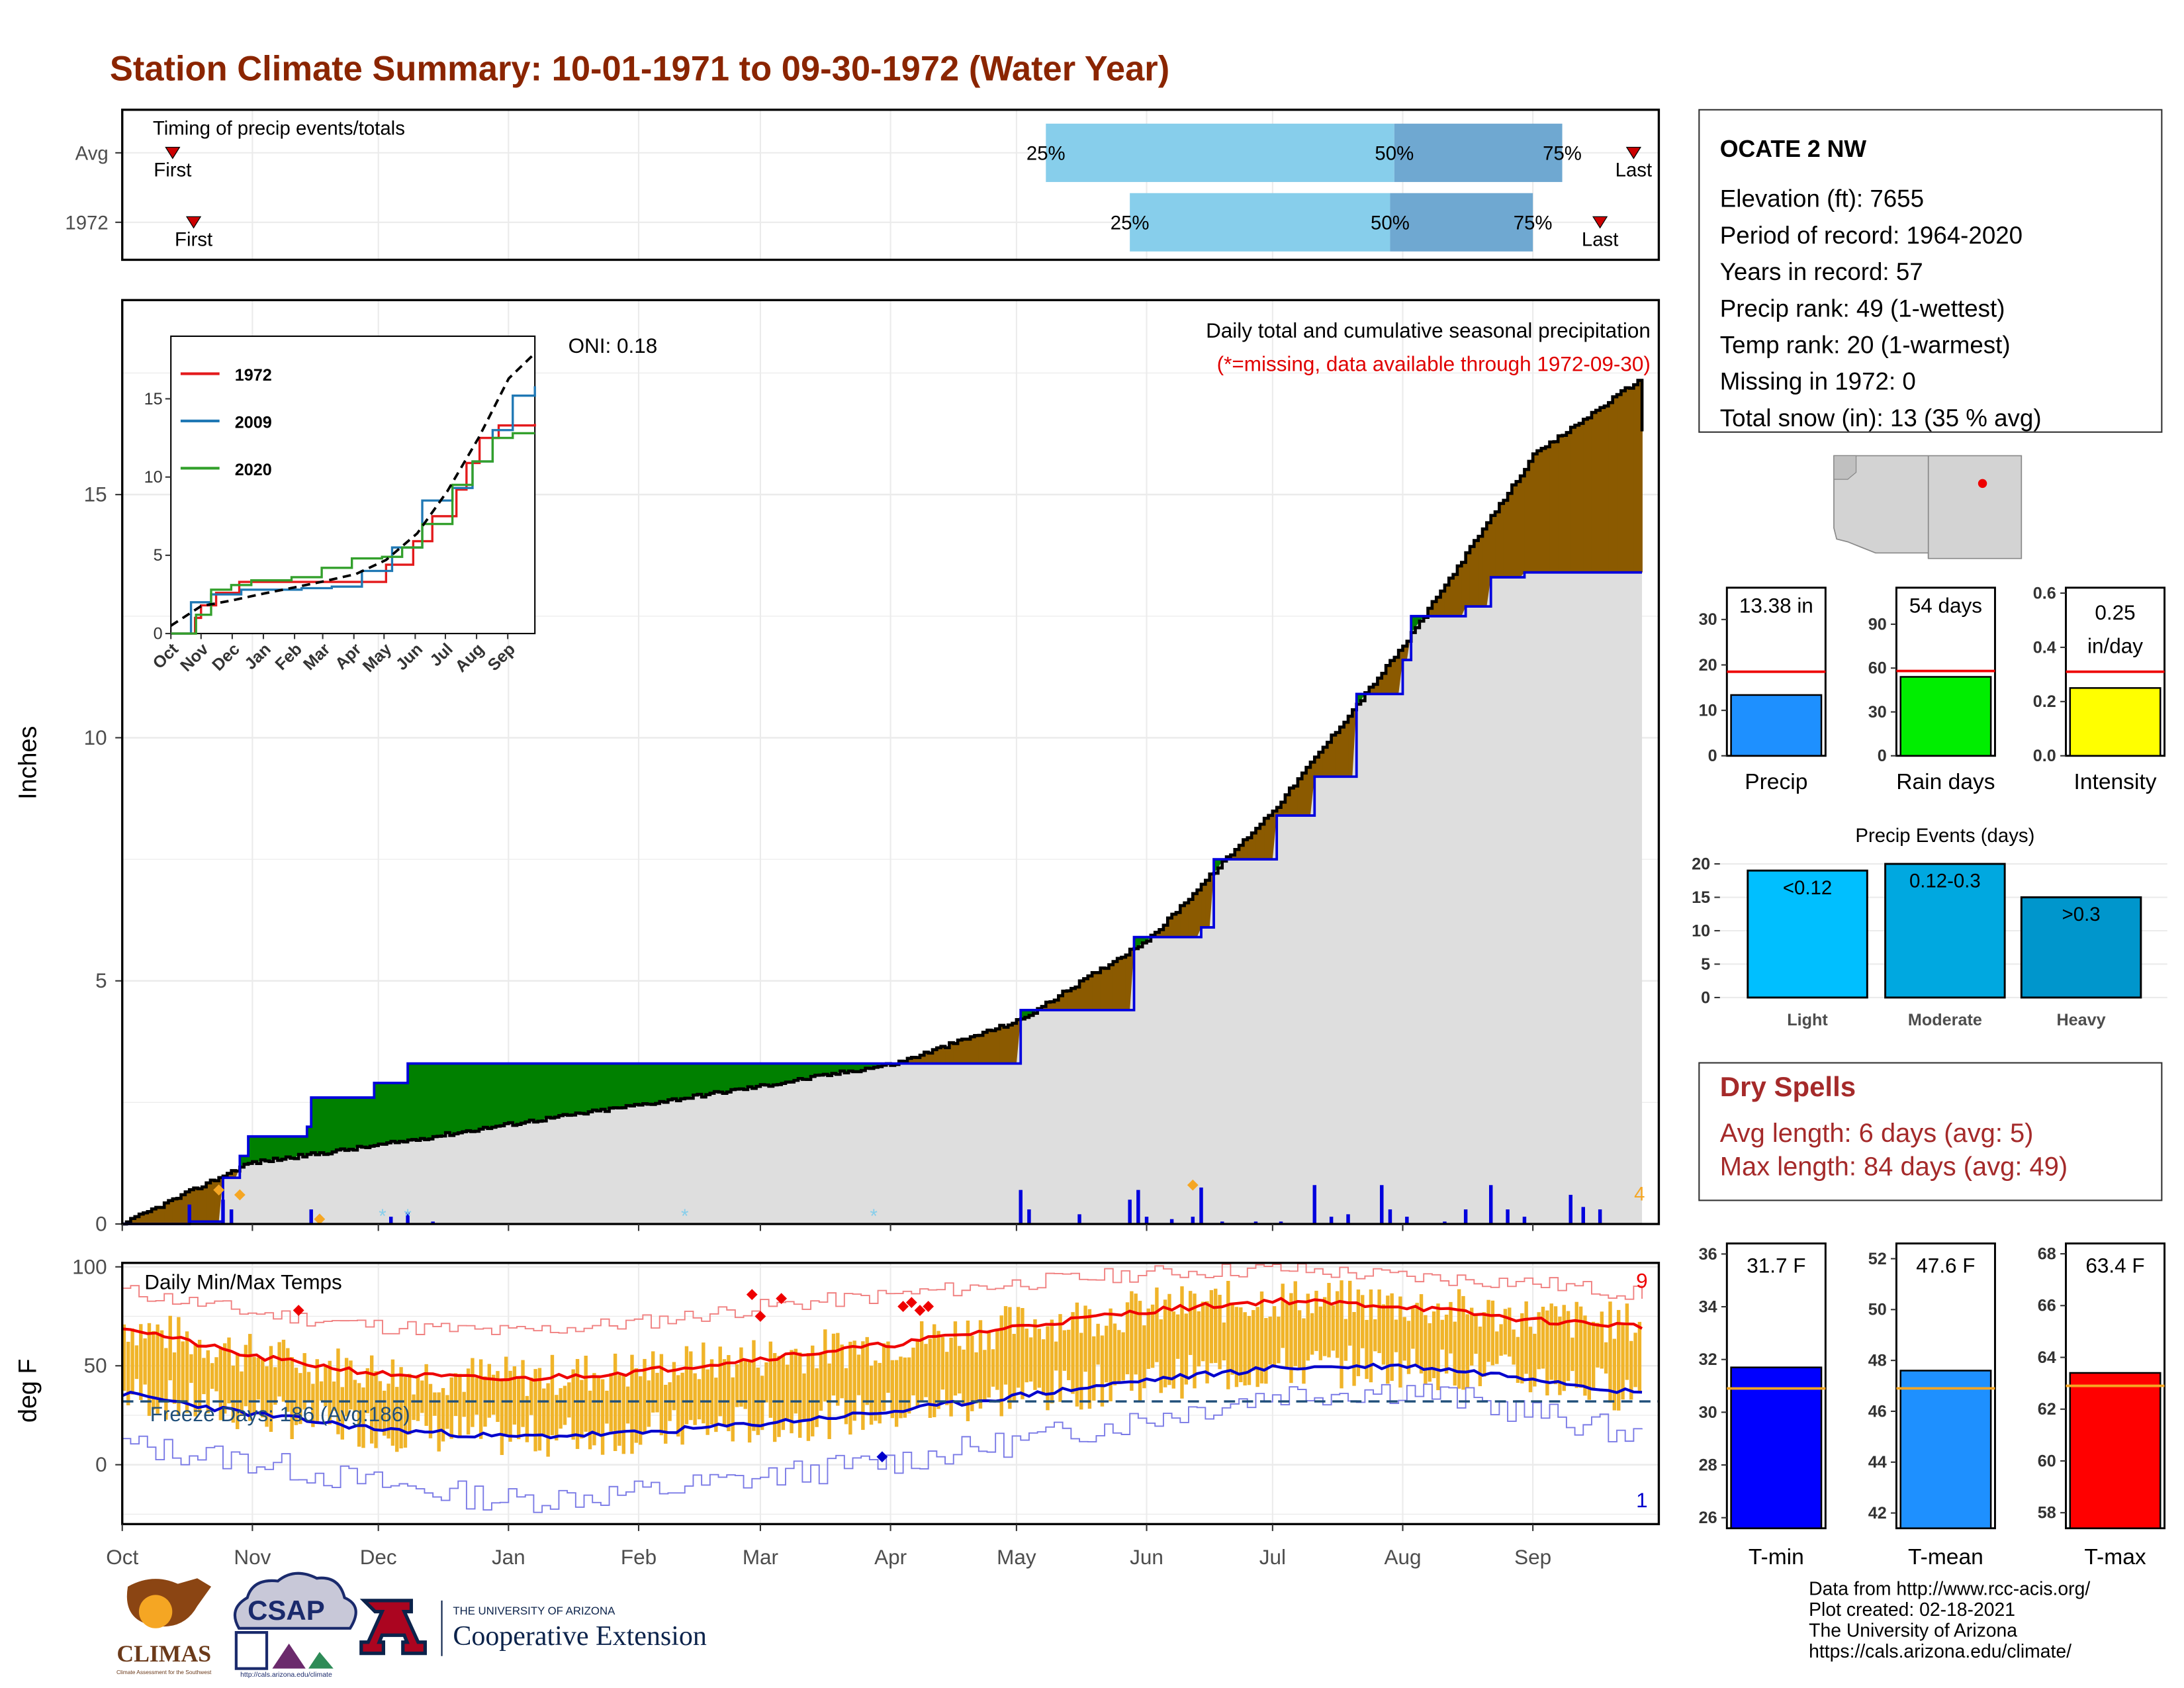 The height and width of the screenshot is (1688, 2184). I want to click on location-map, so click(1928, 507).